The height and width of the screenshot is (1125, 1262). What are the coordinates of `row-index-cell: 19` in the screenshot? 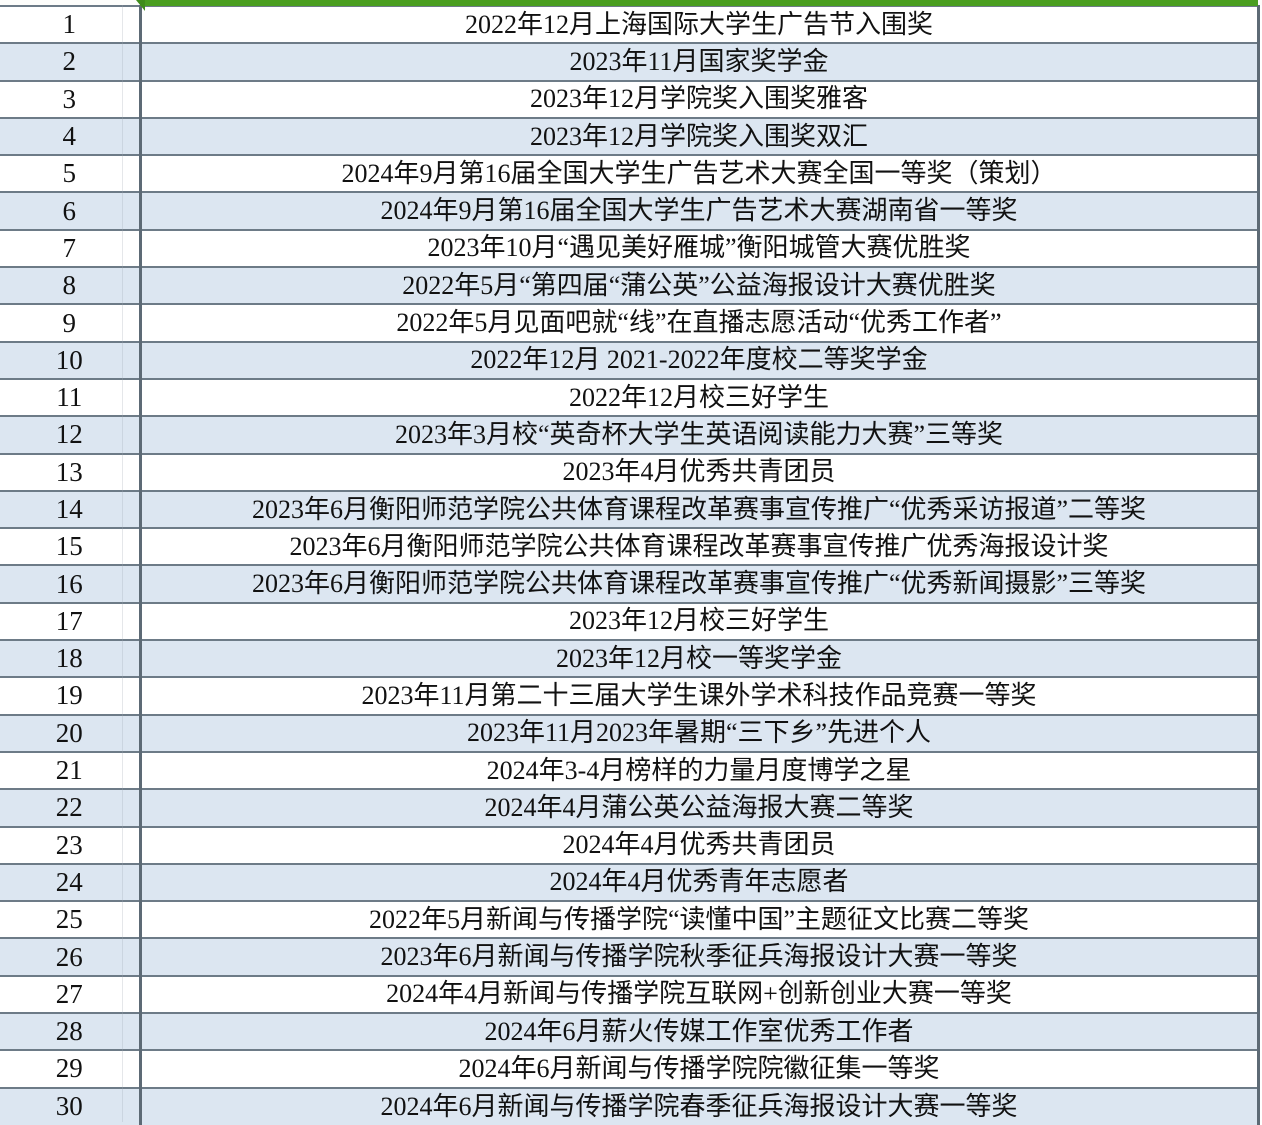 It's located at (71, 695).